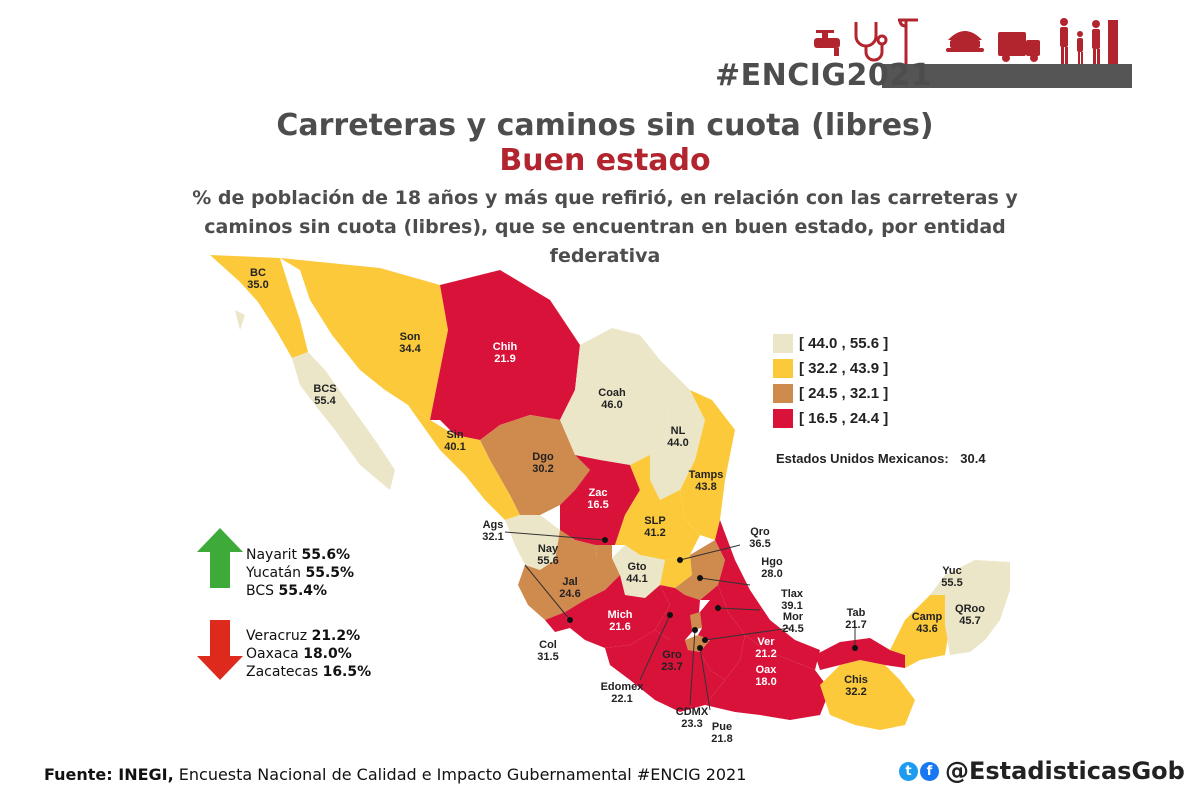  I want to click on state-label: NL 44.0, so click(677, 437).